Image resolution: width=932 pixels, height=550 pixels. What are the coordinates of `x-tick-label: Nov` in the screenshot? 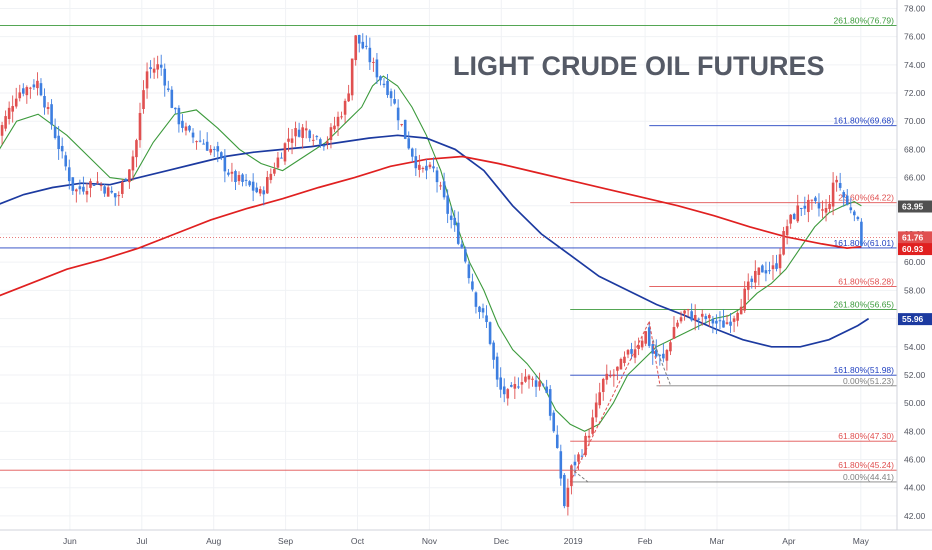 It's located at (430, 541).